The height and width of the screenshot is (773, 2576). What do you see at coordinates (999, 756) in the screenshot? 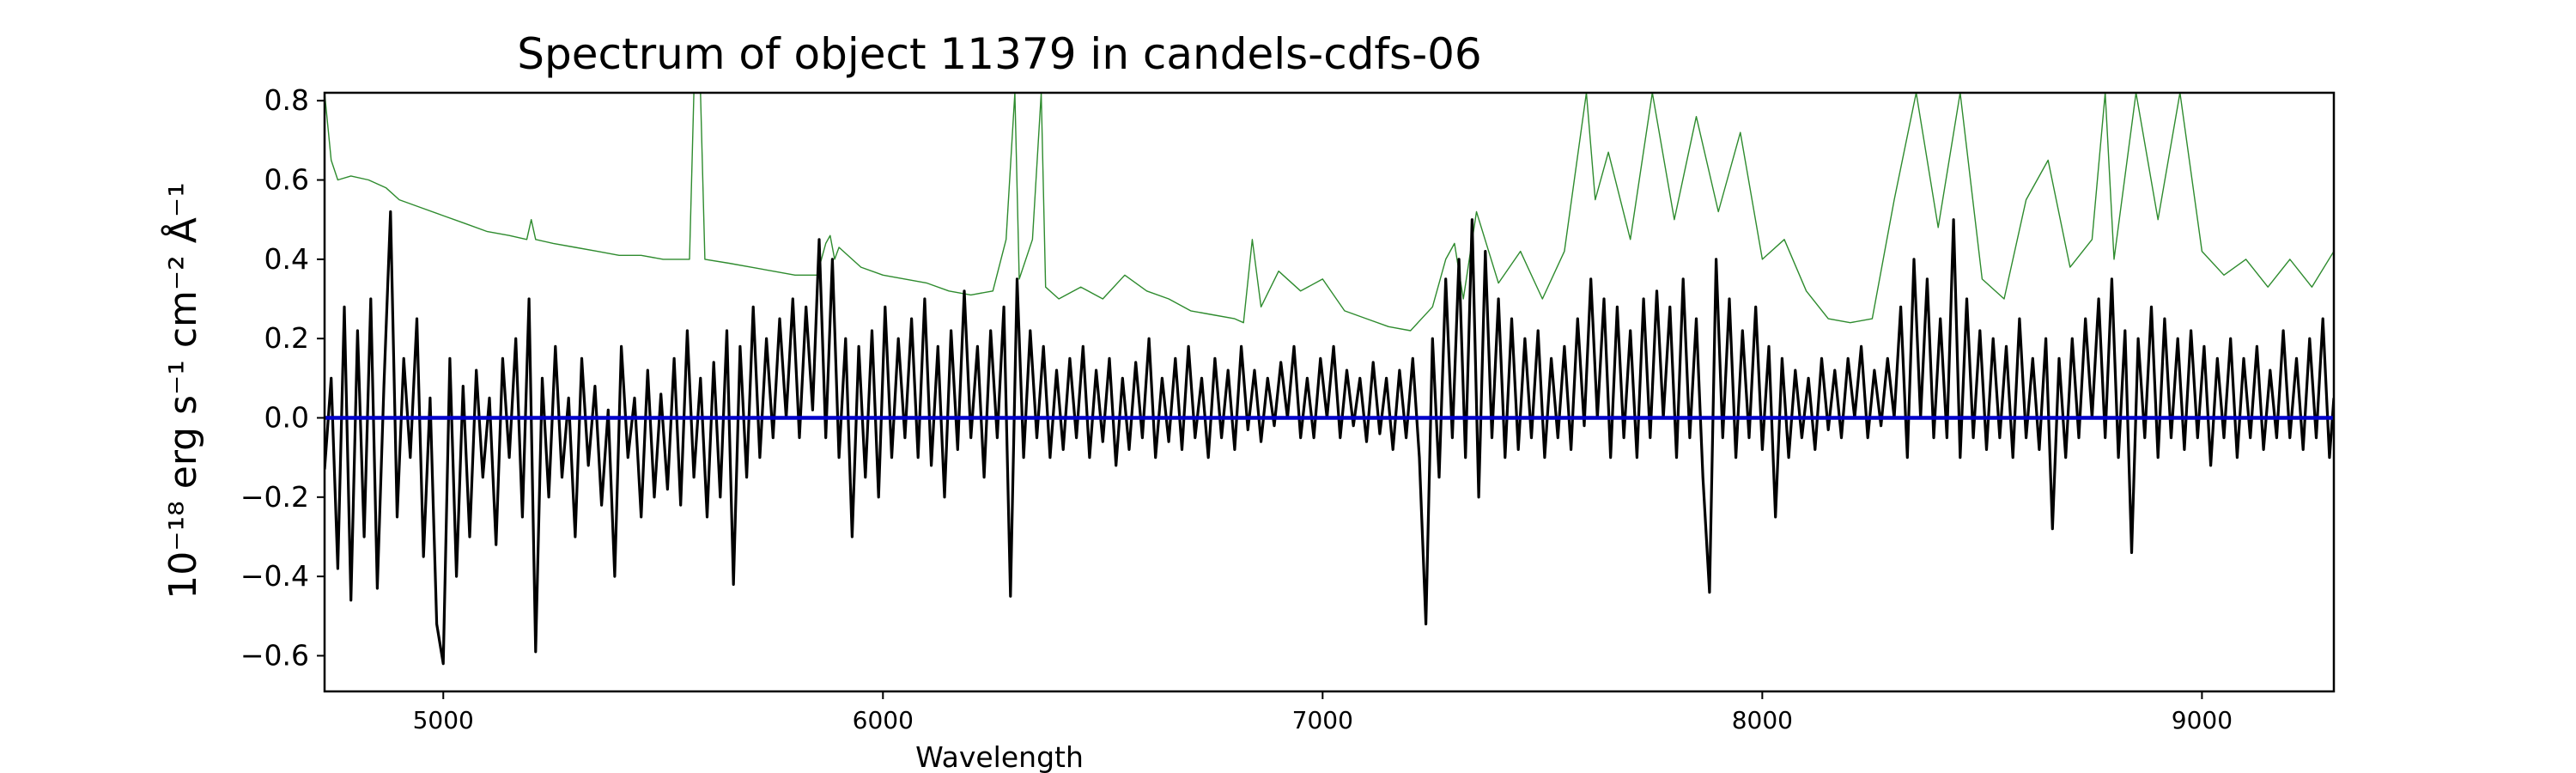
I see `x-axis-label: Wavelength` at bounding box center [999, 756].